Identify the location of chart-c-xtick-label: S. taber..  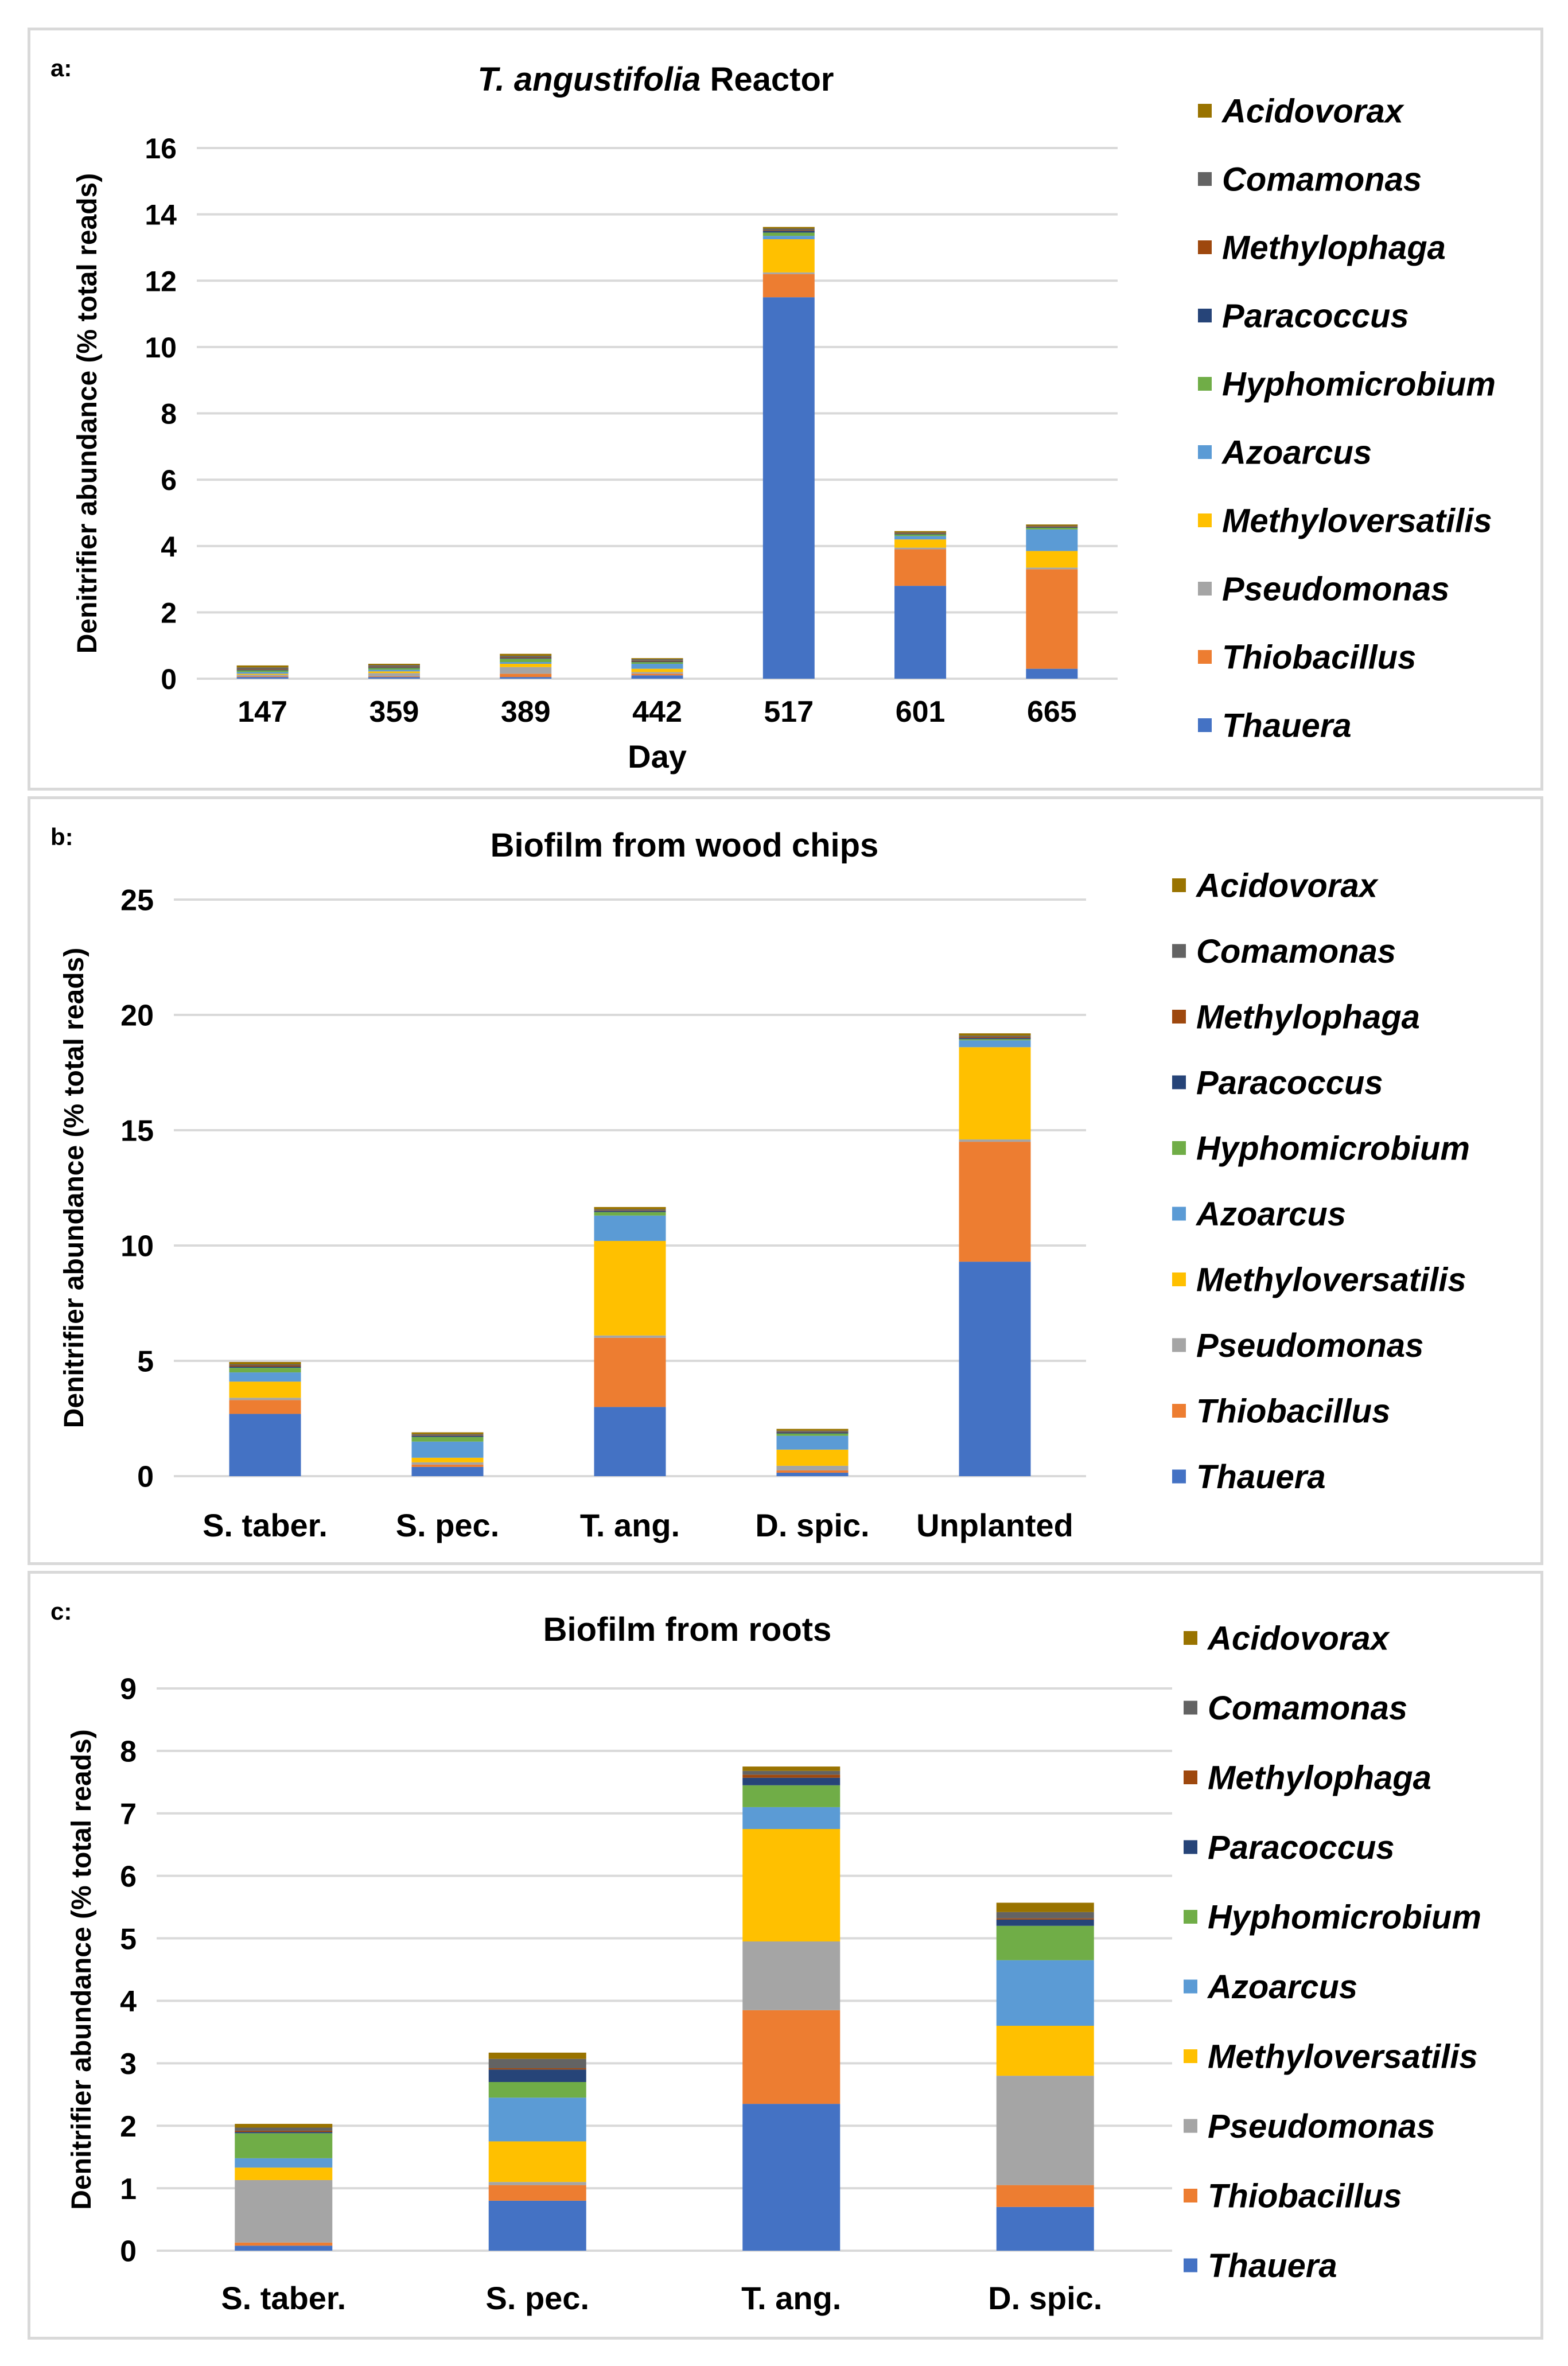
(283, 2298).